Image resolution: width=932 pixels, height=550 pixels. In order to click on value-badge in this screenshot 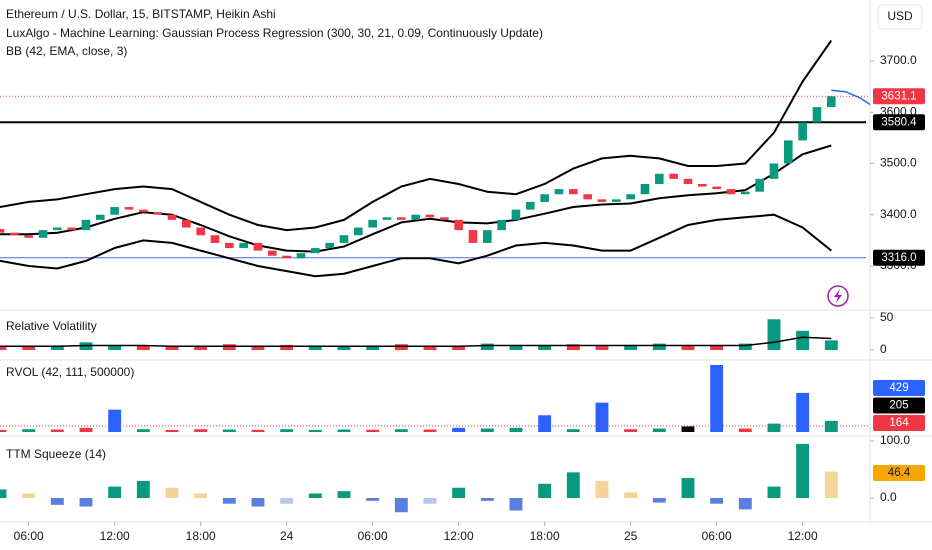, I will do `click(899, 388)`.